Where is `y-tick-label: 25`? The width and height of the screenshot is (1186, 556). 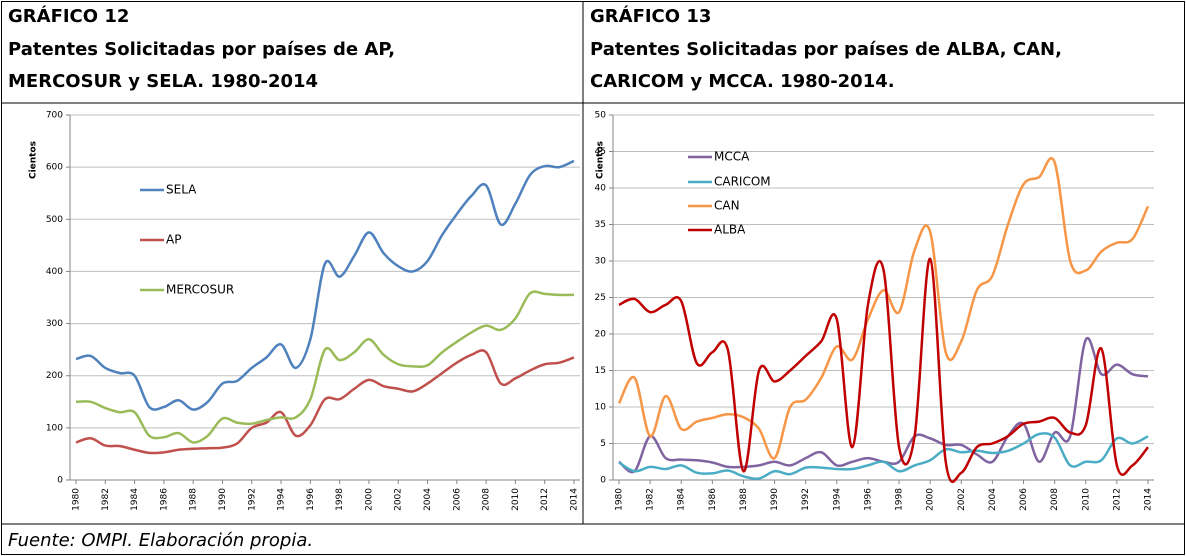
y-tick-label: 25 is located at coordinates (600, 298).